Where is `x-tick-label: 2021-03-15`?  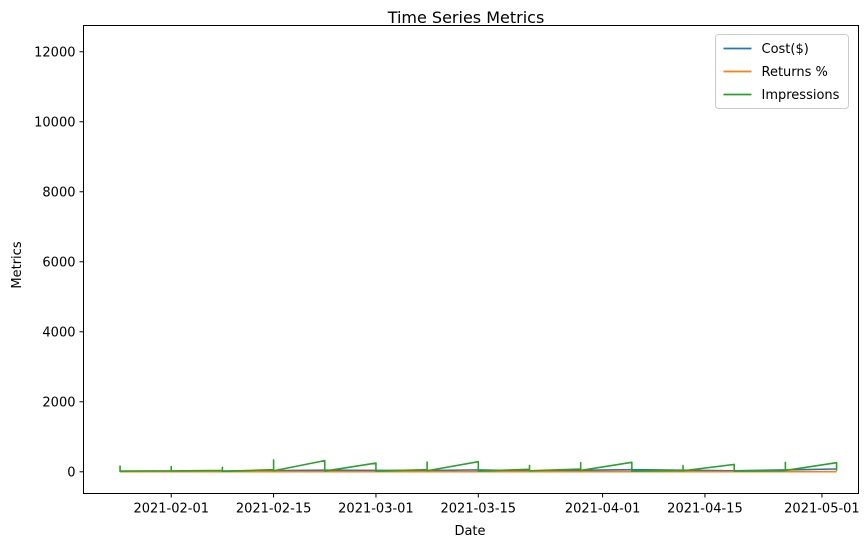 x-tick-label: 2021-03-15 is located at coordinates (479, 509).